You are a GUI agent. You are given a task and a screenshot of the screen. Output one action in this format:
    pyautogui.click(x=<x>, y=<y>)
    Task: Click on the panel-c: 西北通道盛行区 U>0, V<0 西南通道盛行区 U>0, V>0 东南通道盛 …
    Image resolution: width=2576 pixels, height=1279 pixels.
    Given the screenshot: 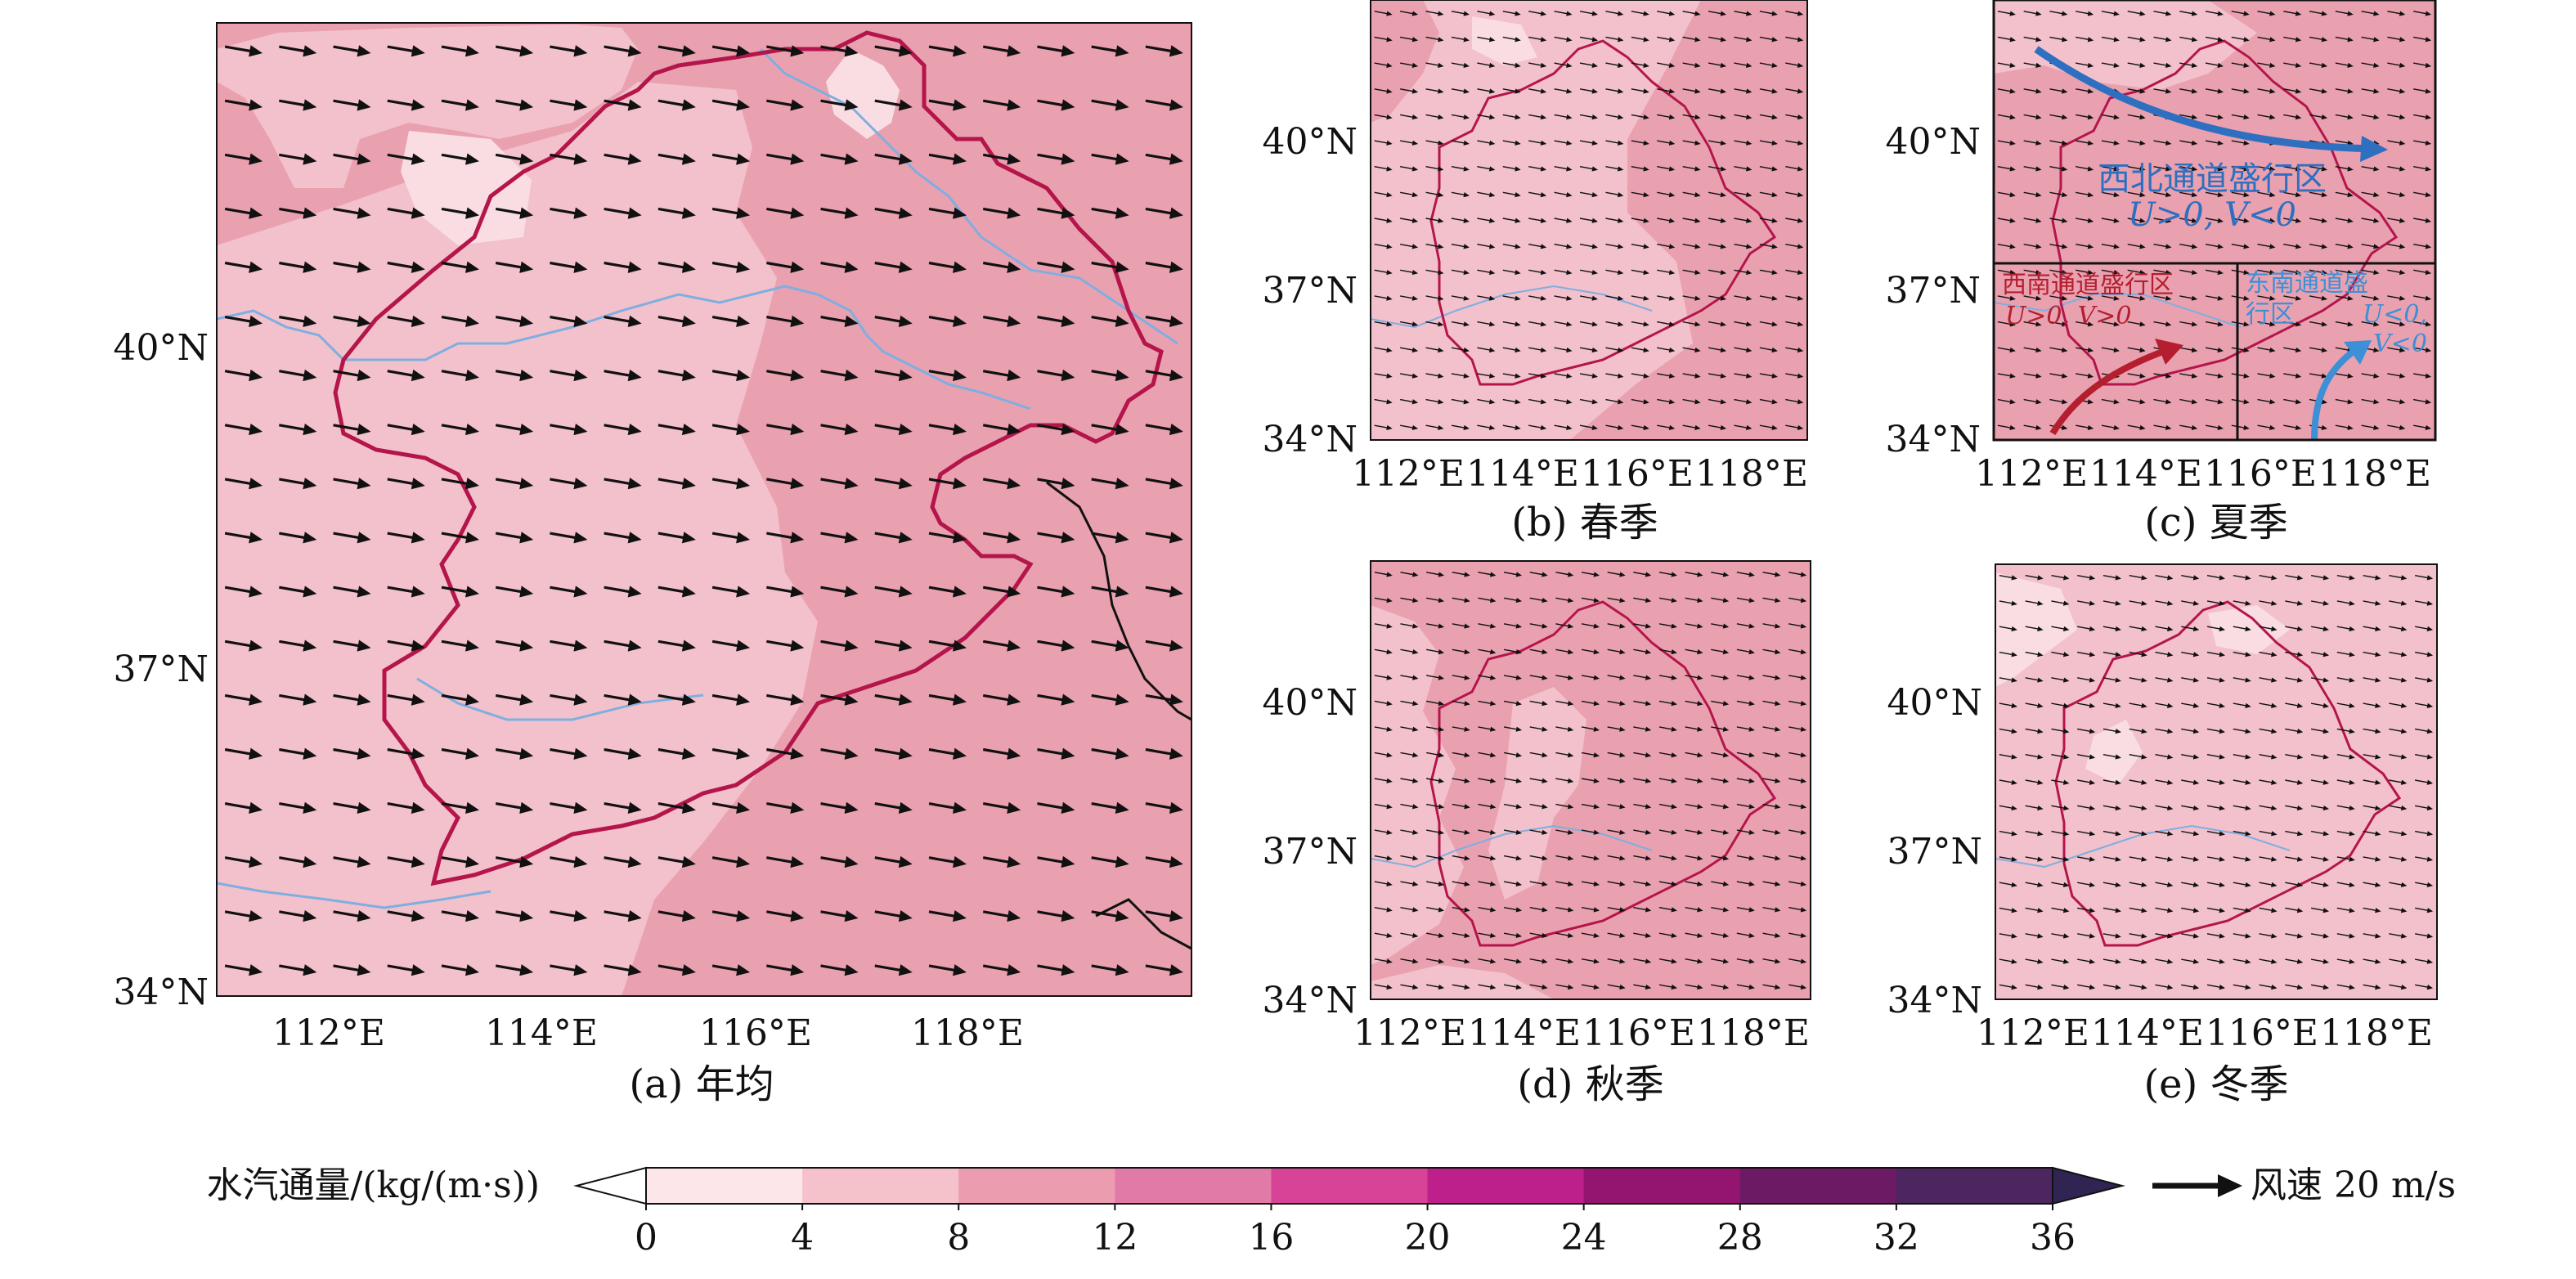 What is the action you would take?
    pyautogui.click(x=2161, y=272)
    